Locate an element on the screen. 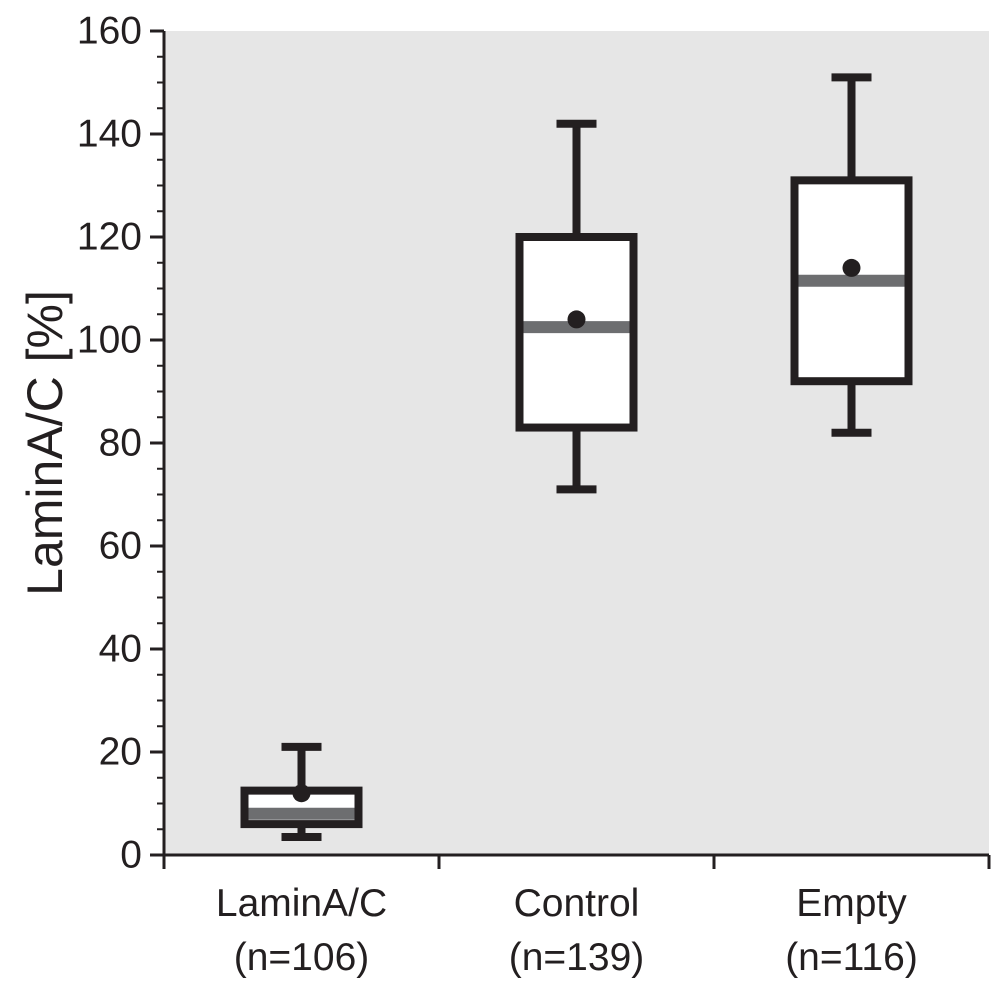  category-n-label: (n=139) is located at coordinates (577, 957).